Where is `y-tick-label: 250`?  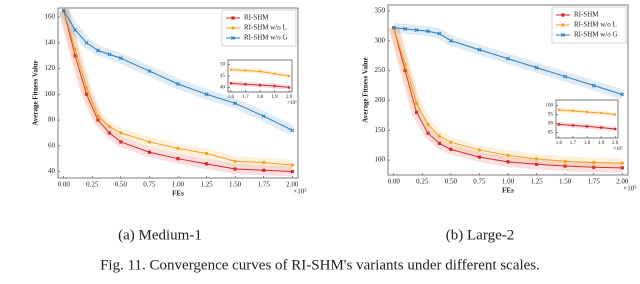
y-tick-label: 250 is located at coordinates (380, 70).